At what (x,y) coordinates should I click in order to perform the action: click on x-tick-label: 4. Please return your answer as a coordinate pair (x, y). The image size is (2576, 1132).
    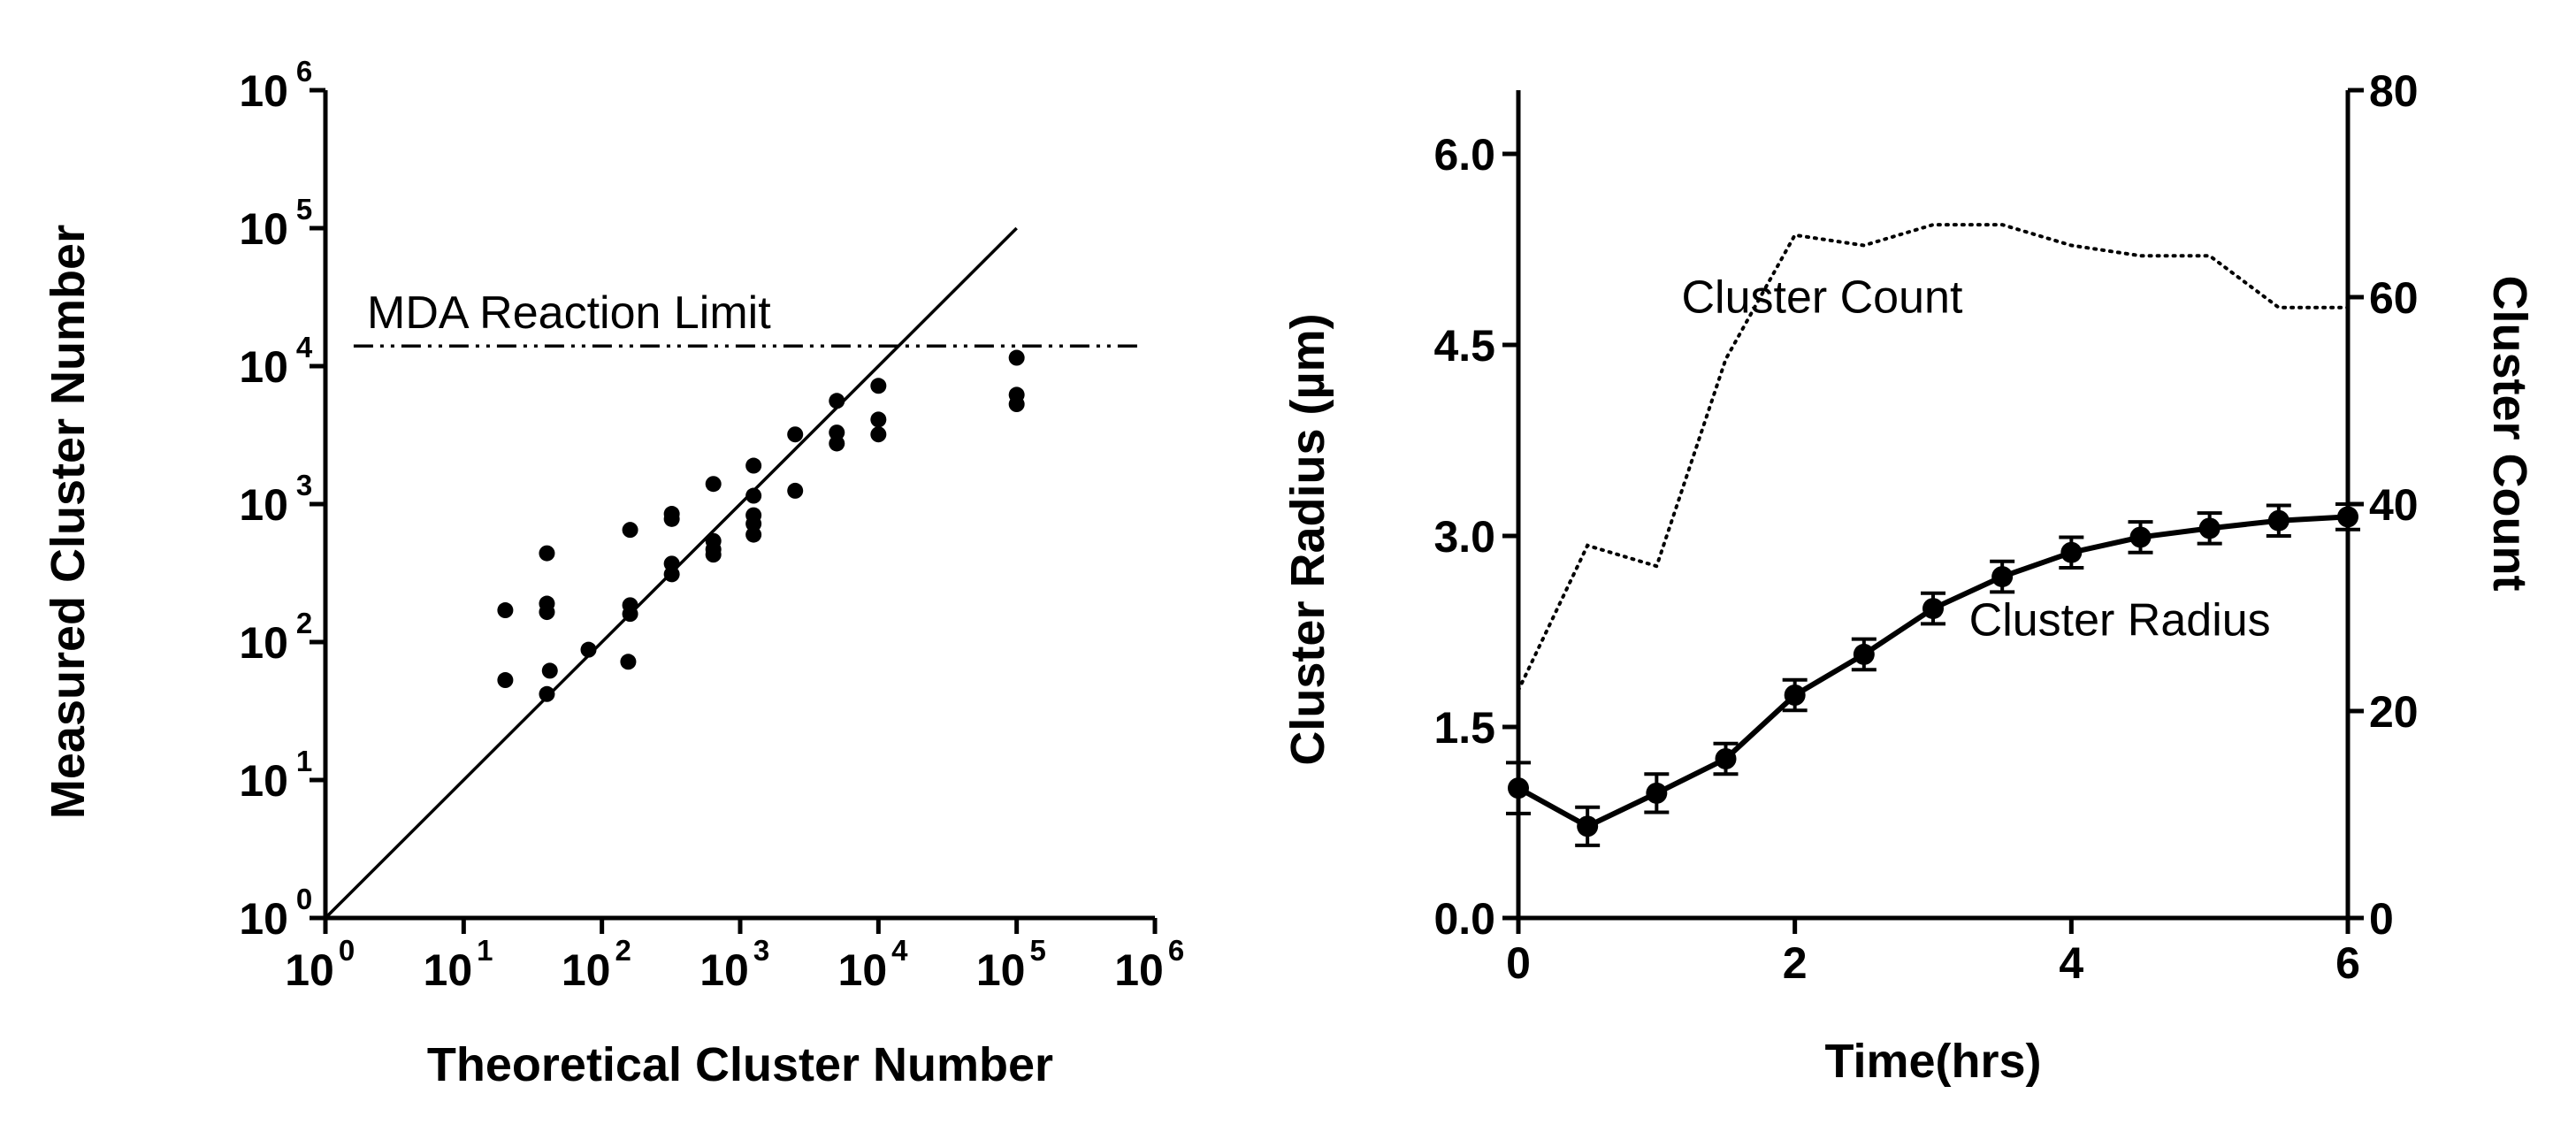
    Looking at the image, I should click on (2071, 963).